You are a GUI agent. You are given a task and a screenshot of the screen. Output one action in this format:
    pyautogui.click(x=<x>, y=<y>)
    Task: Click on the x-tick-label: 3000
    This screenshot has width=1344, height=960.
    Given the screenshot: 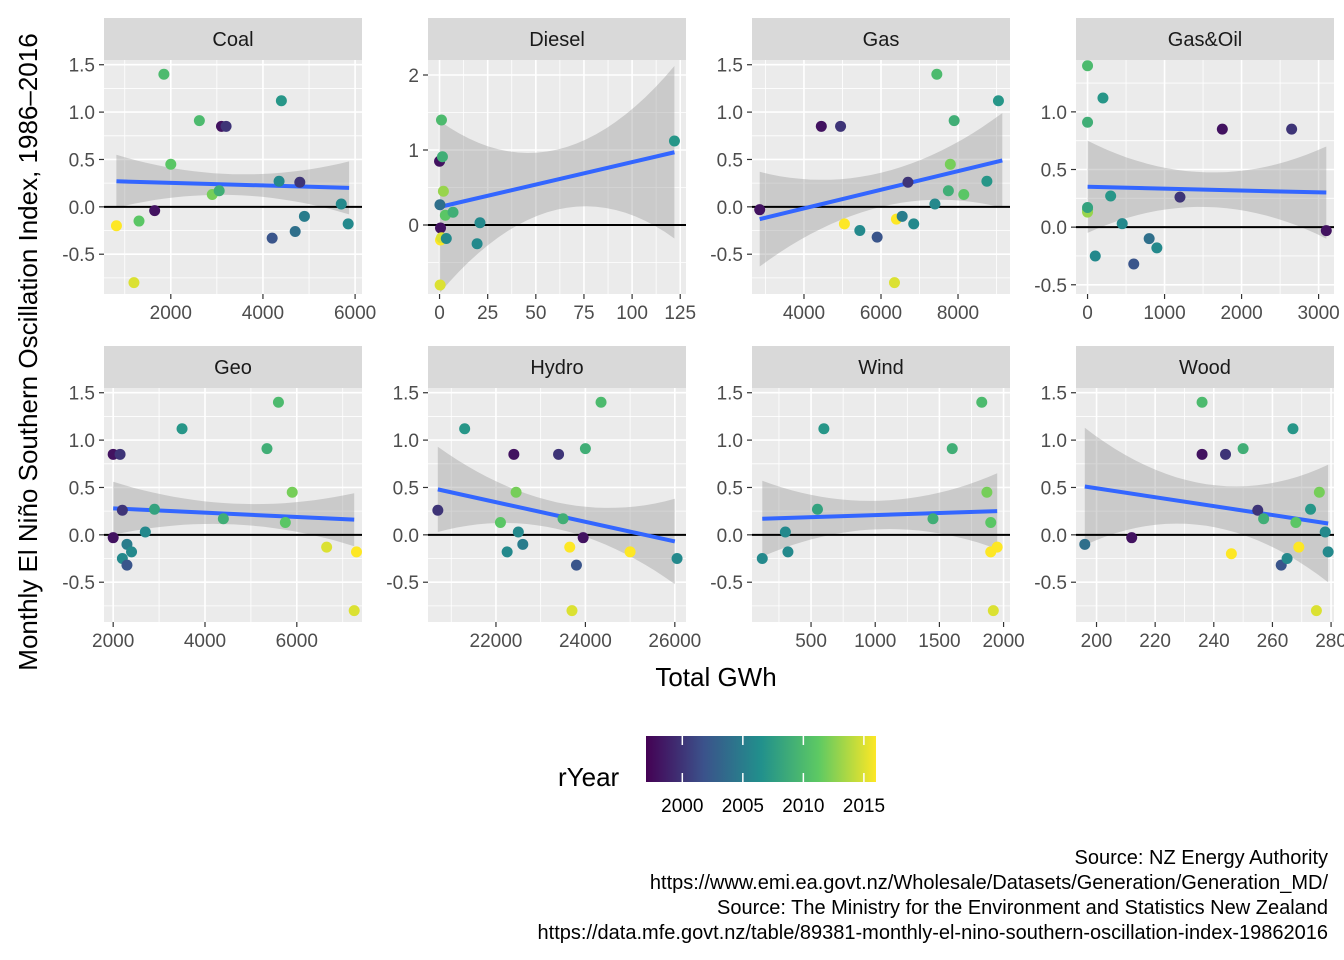 What is the action you would take?
    pyautogui.click(x=1318, y=313)
    